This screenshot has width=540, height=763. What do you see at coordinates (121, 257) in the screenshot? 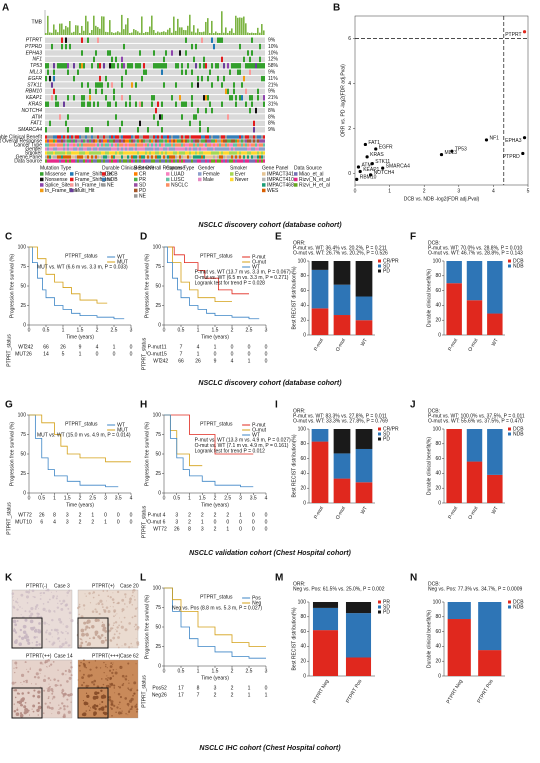
I see `legend-item: WT` at bounding box center [121, 257].